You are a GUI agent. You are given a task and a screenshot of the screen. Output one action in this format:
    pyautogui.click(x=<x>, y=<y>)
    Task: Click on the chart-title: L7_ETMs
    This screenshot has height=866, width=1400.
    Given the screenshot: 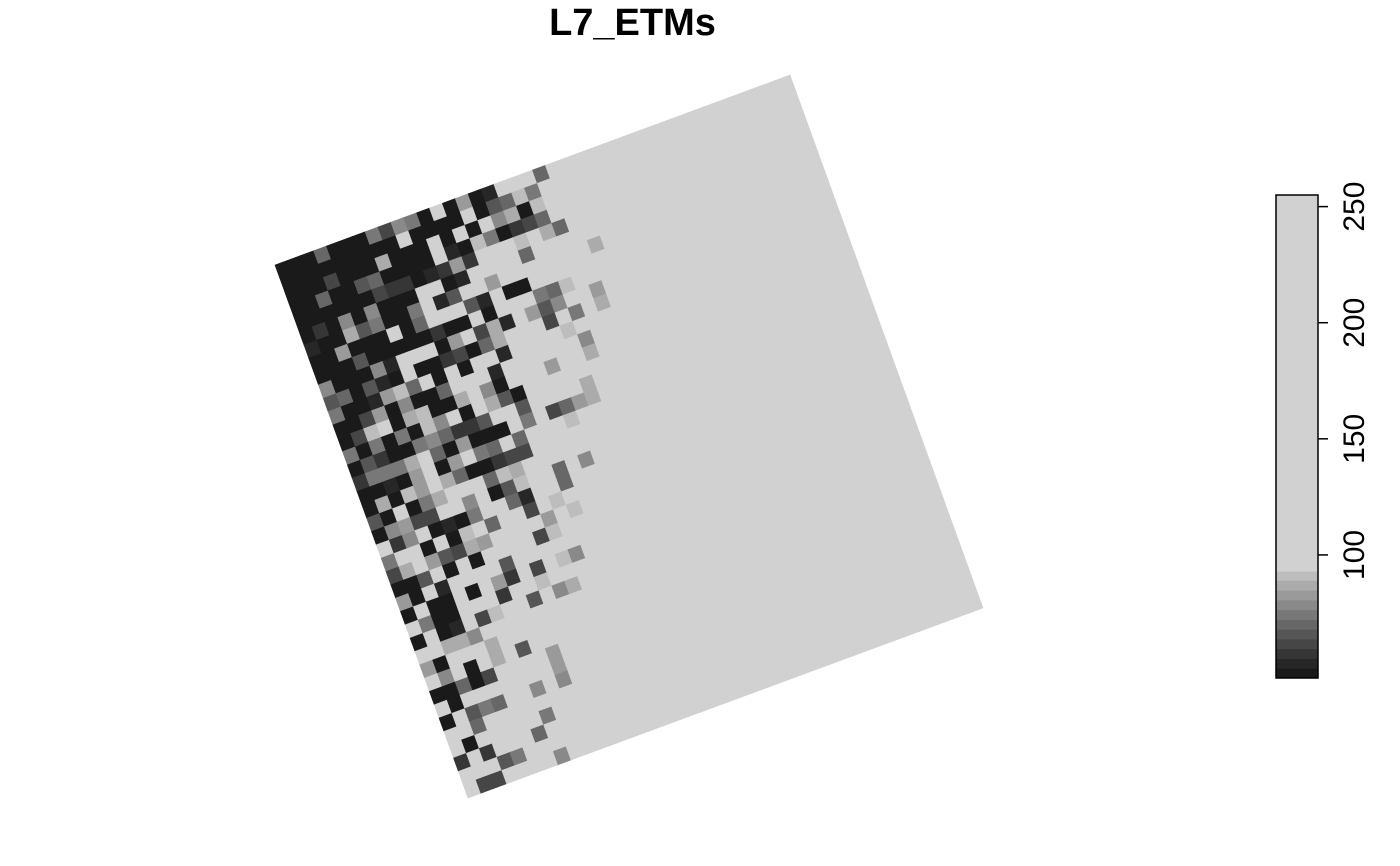 What is the action you would take?
    pyautogui.click(x=632, y=23)
    